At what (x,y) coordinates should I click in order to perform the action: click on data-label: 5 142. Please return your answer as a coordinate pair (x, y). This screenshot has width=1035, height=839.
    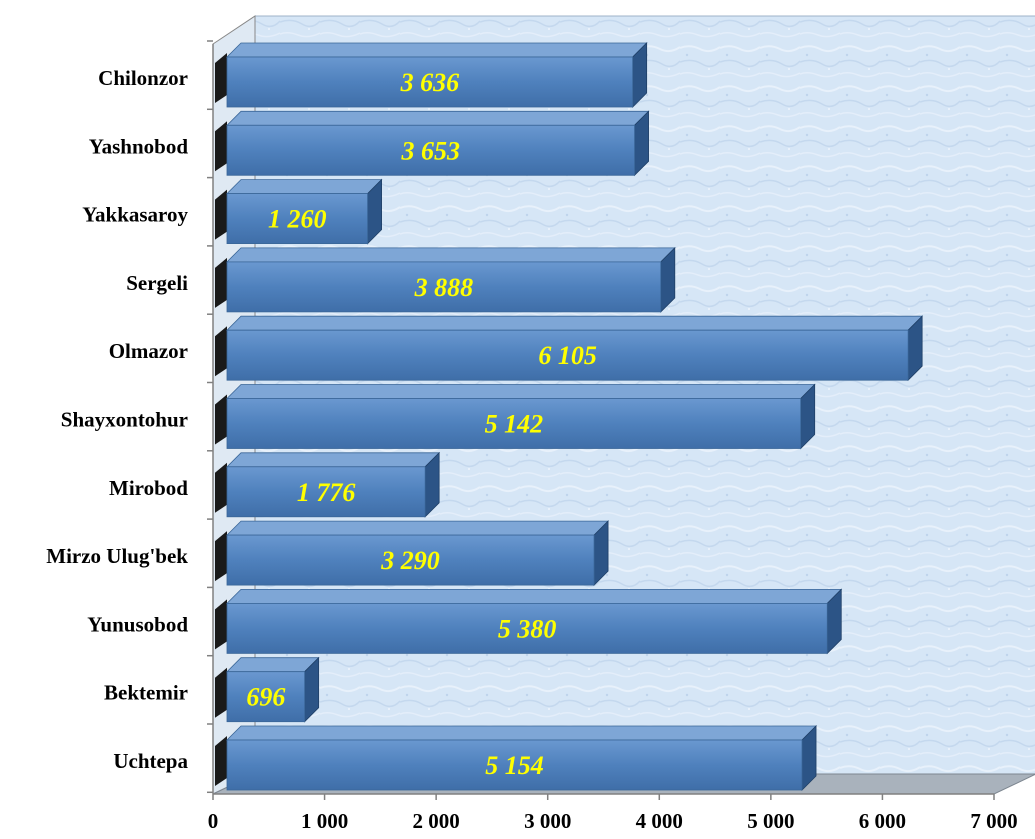
    Looking at the image, I should click on (514, 424).